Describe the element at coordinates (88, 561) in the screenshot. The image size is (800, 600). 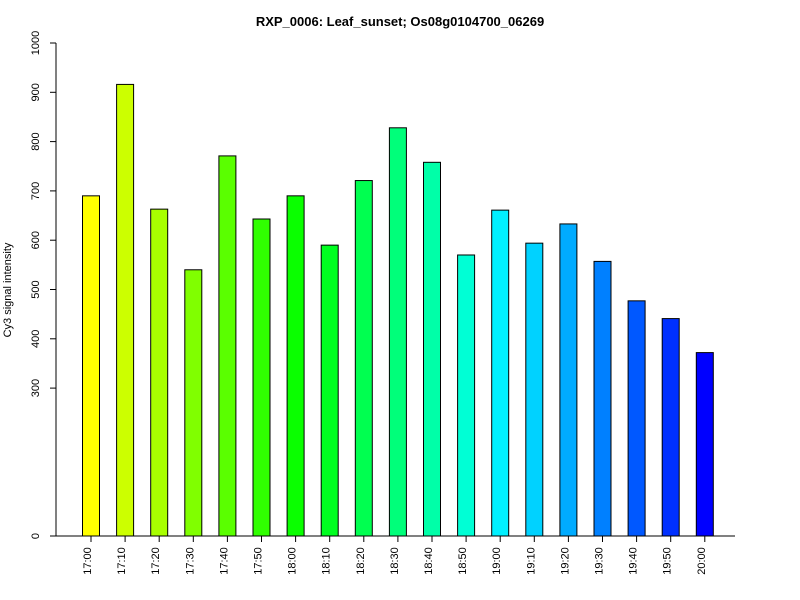
I see `x-tick-label: 17:00` at that location.